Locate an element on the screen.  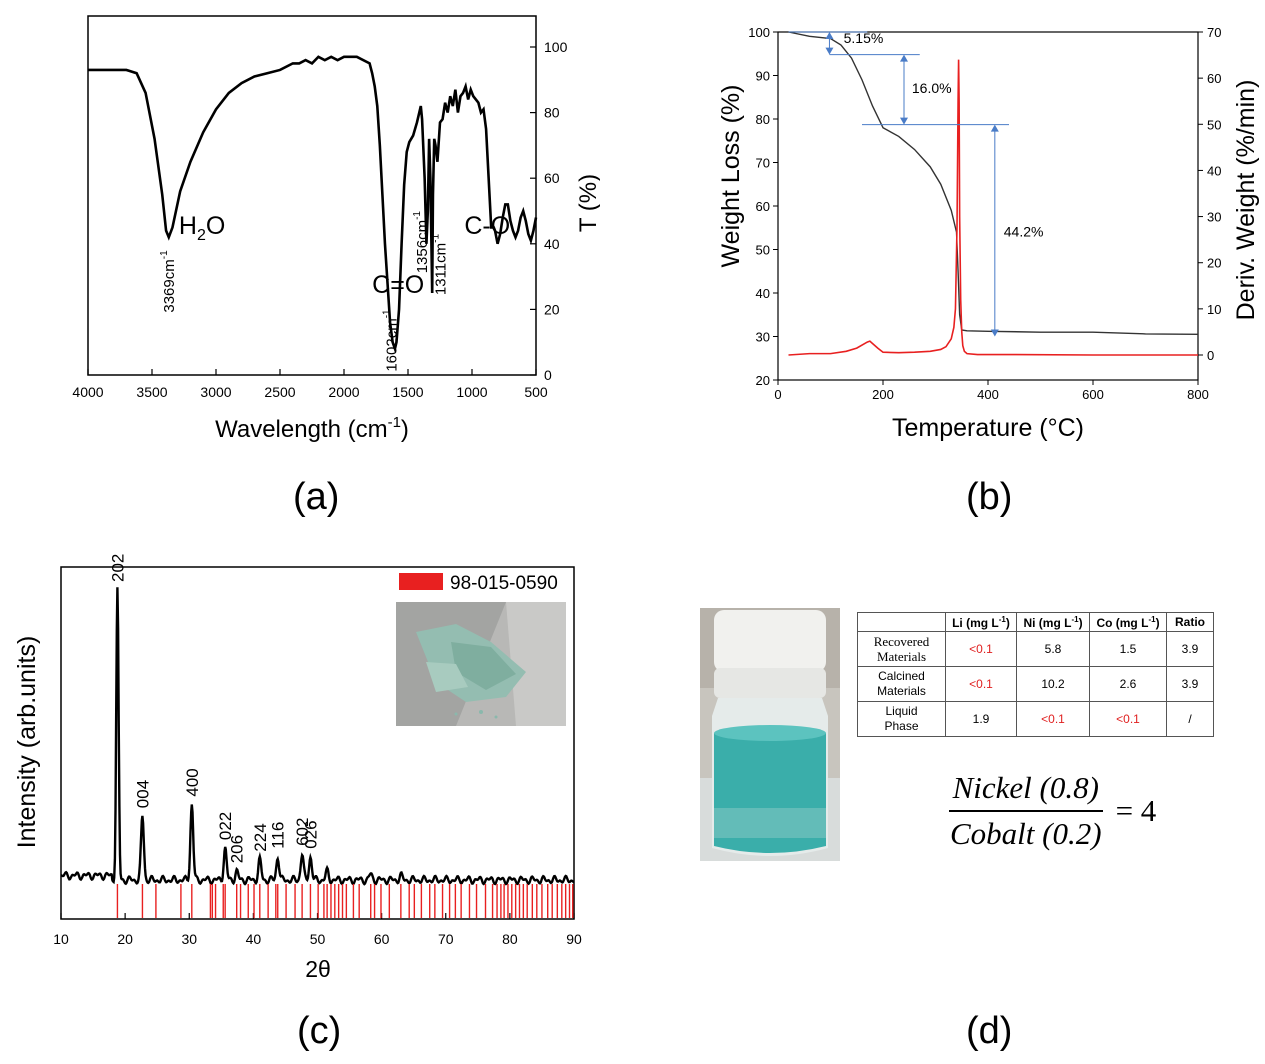
xrd-pattern-line is located at coordinates (318, 736).